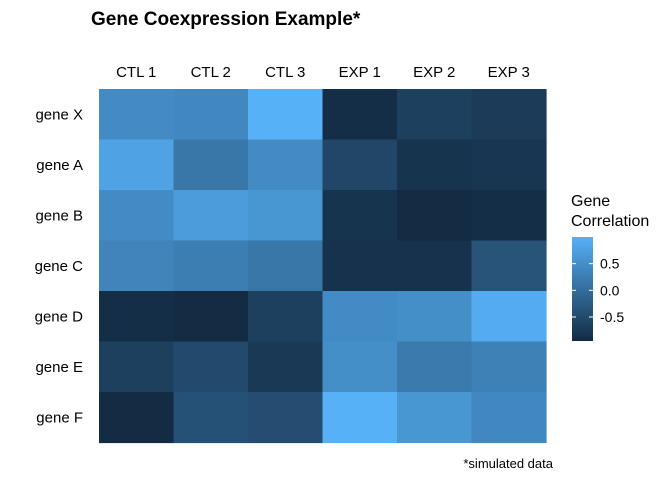 This screenshot has width=672, height=480. What do you see at coordinates (582, 289) in the screenshot?
I see `legend-colorbar` at bounding box center [582, 289].